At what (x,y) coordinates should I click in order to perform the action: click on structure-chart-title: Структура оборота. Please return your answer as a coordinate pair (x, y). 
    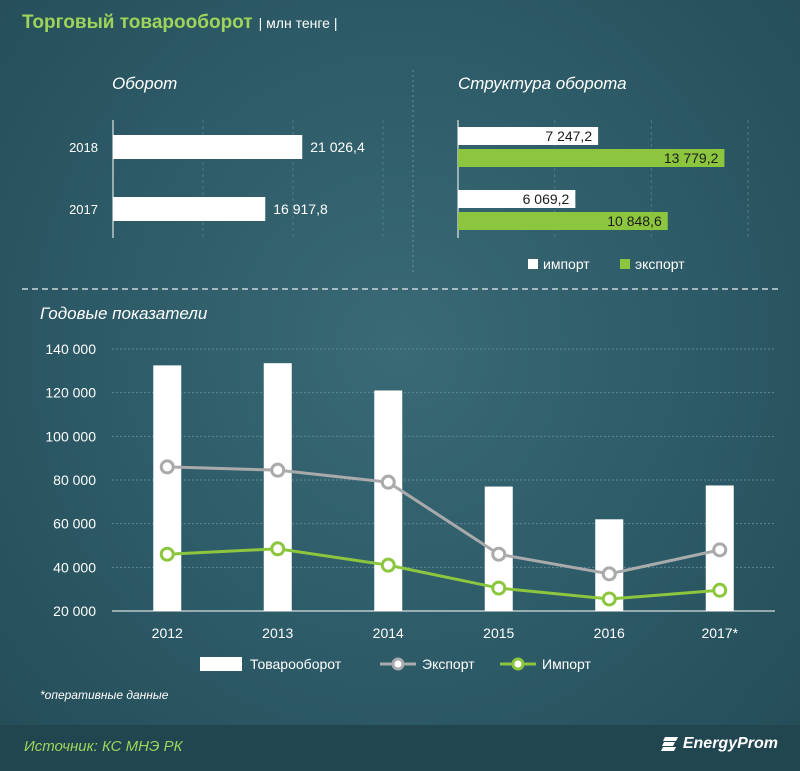
    Looking at the image, I should click on (542, 83).